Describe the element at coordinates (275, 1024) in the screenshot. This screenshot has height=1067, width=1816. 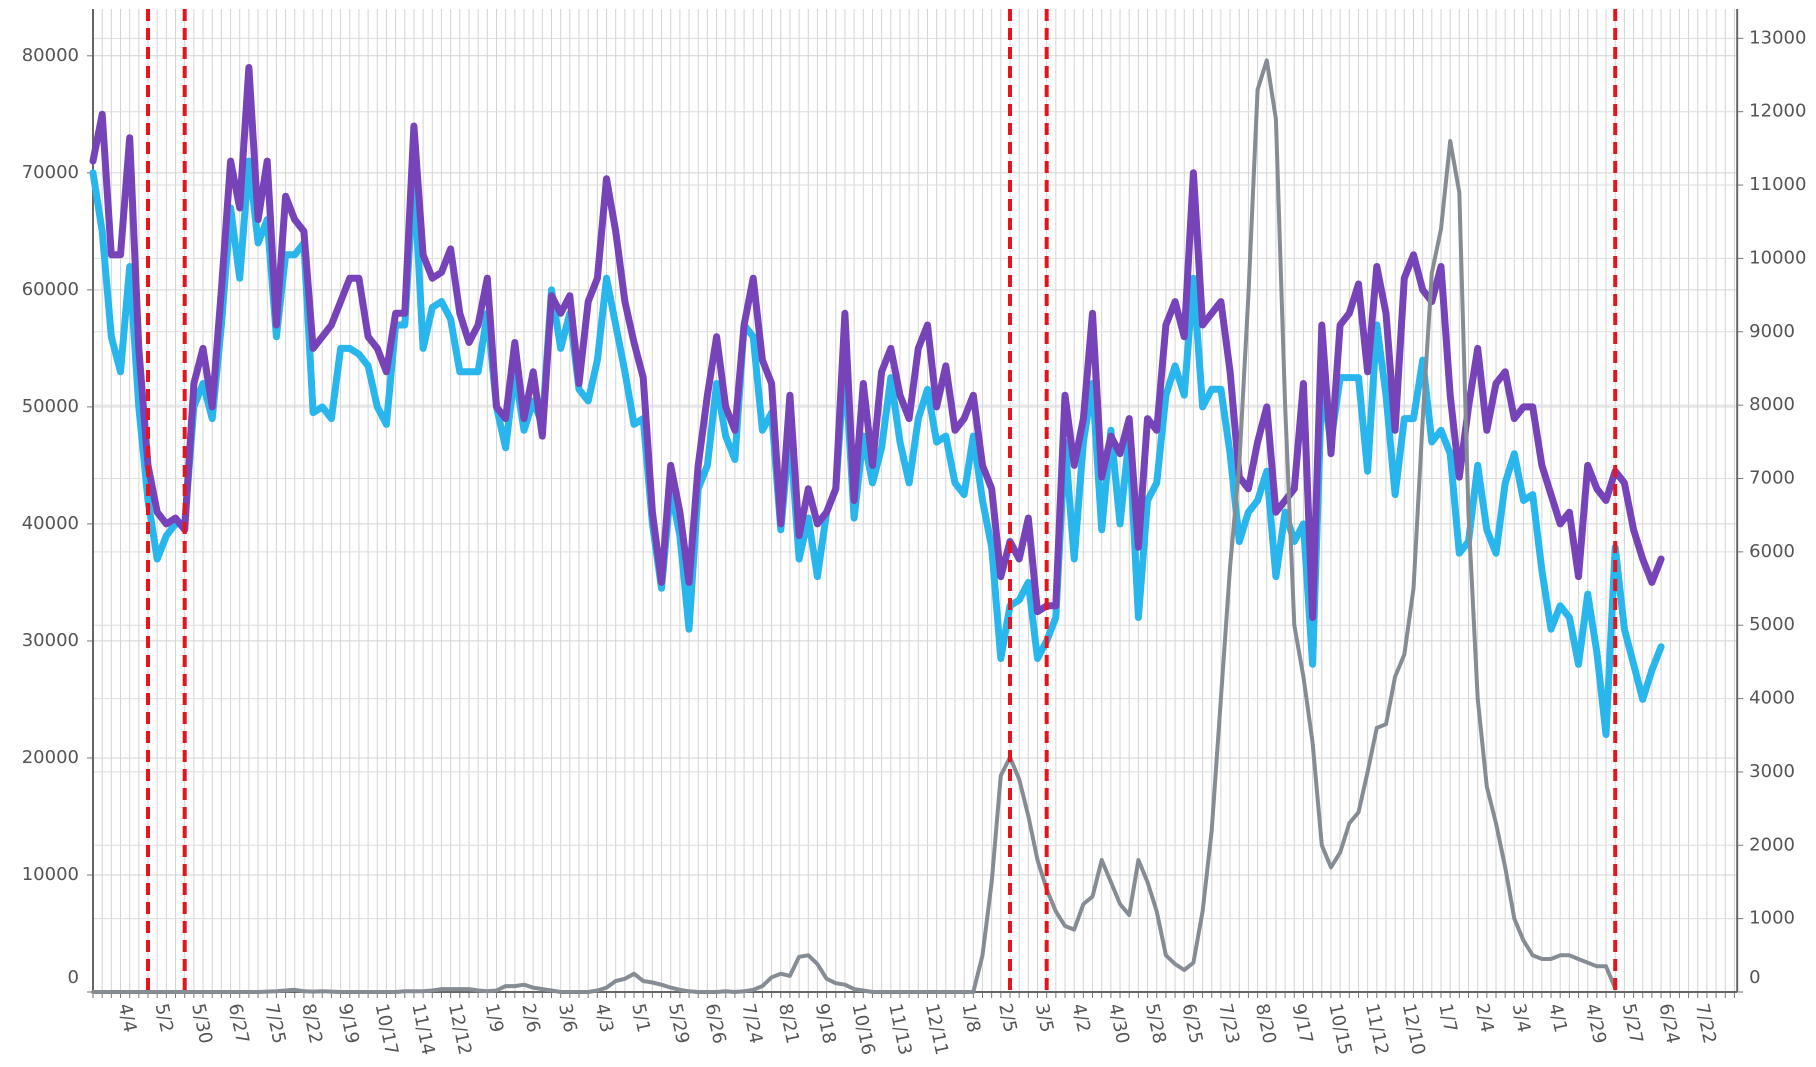
I see `x-tick-label: 7/25` at that location.